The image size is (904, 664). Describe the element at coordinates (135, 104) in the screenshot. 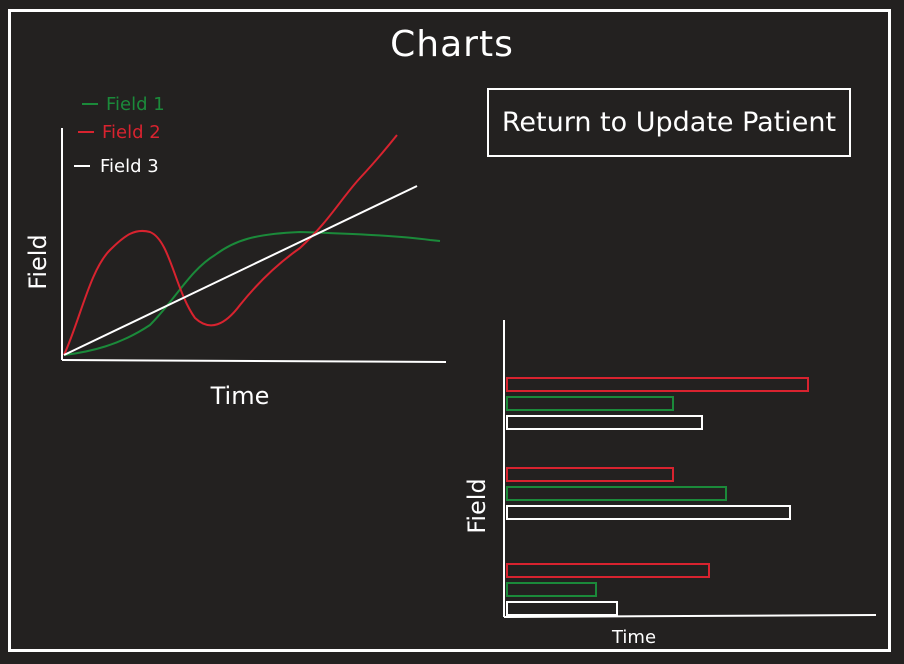

I see `legend-label-field-1: Field 1` at that location.